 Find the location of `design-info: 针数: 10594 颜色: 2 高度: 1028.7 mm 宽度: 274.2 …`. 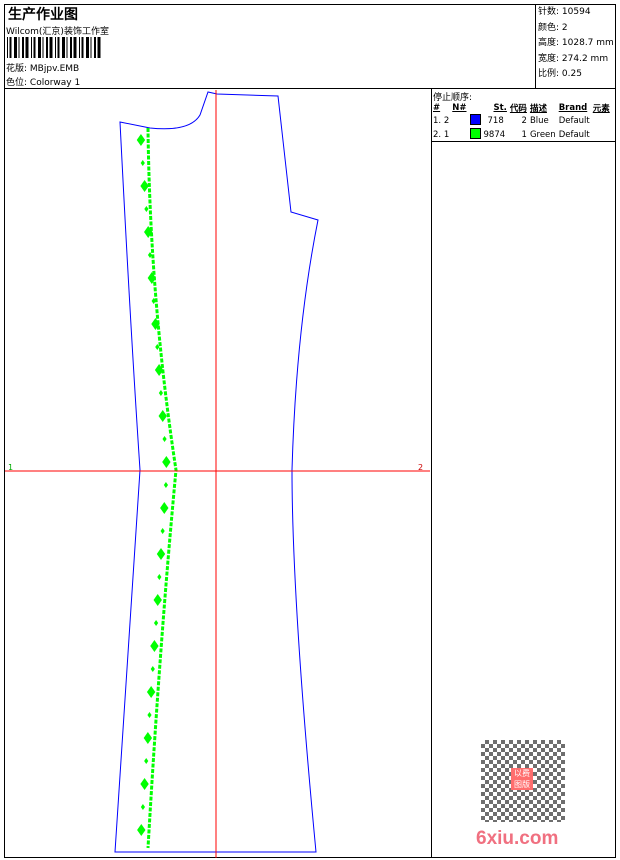

design-info: 针数: 10594 颜色: 2 高度: 1028.7 mm 宽度: 274.2 … is located at coordinates (576, 44).